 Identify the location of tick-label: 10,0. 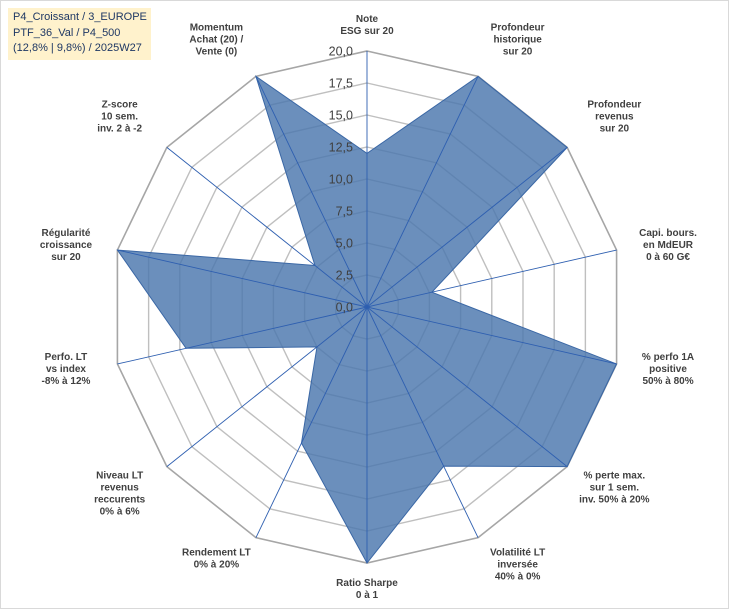
(341, 180).